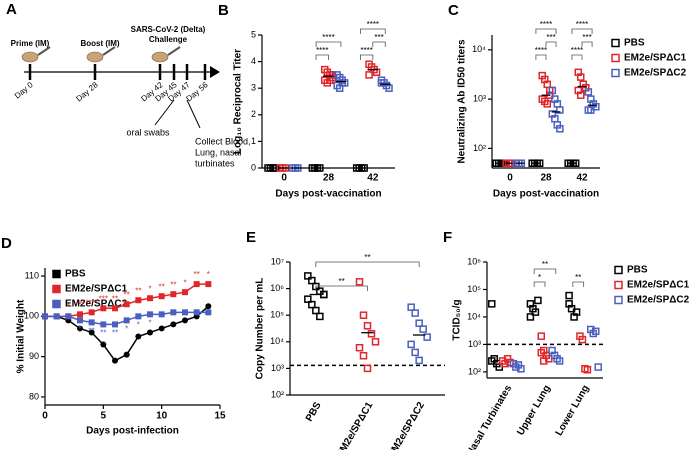 This screenshot has width=696, height=450. Describe the element at coordinates (573, 410) in the screenshot. I see `x-tick-label: Lower Lung` at that location.